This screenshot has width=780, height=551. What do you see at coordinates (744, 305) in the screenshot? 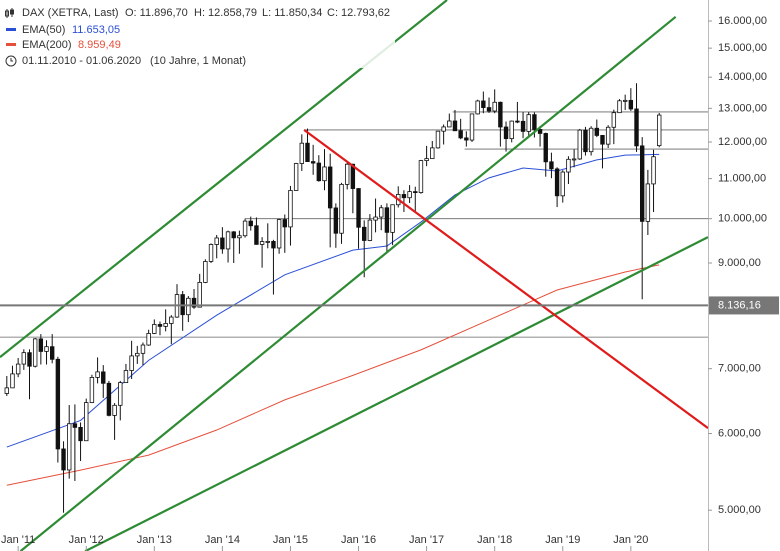
I see `price-label-box` at bounding box center [744, 305].